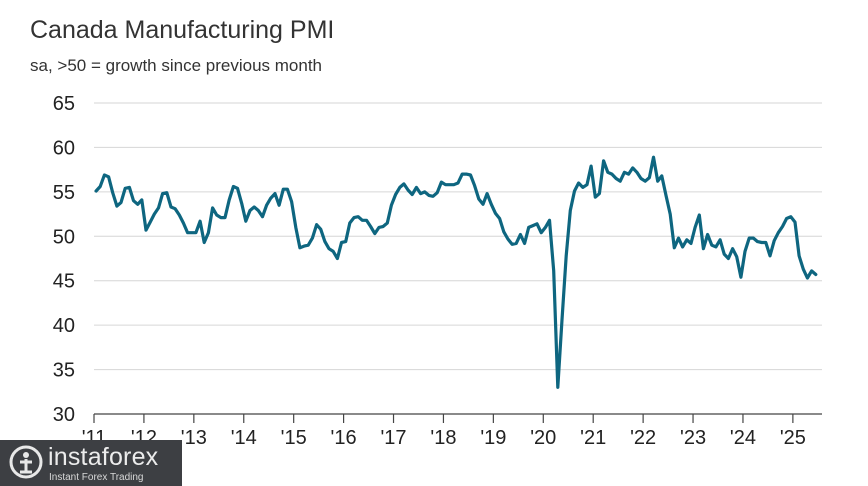  Describe the element at coordinates (244, 438) in the screenshot. I see `x-tick-label: '14` at that location.